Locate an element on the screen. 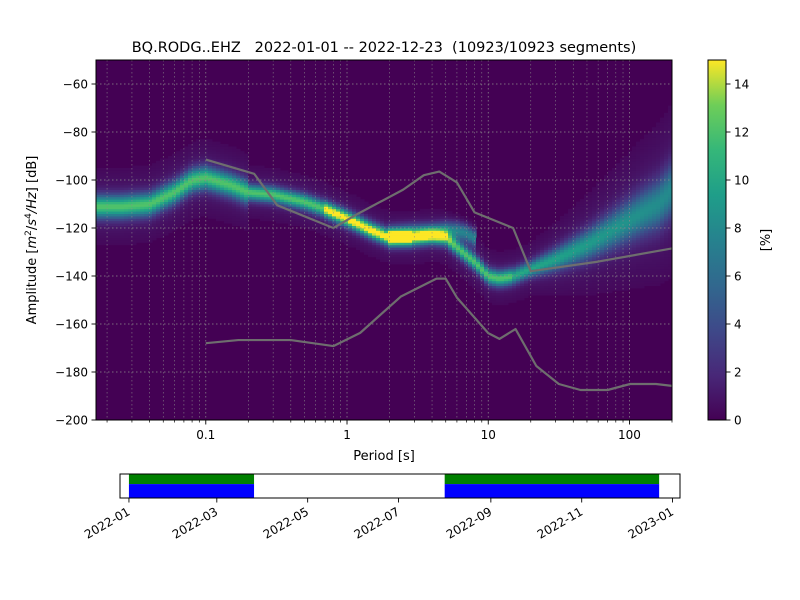 The height and width of the screenshot is (600, 800). colorbar-tick-label: 12 is located at coordinates (741, 132).